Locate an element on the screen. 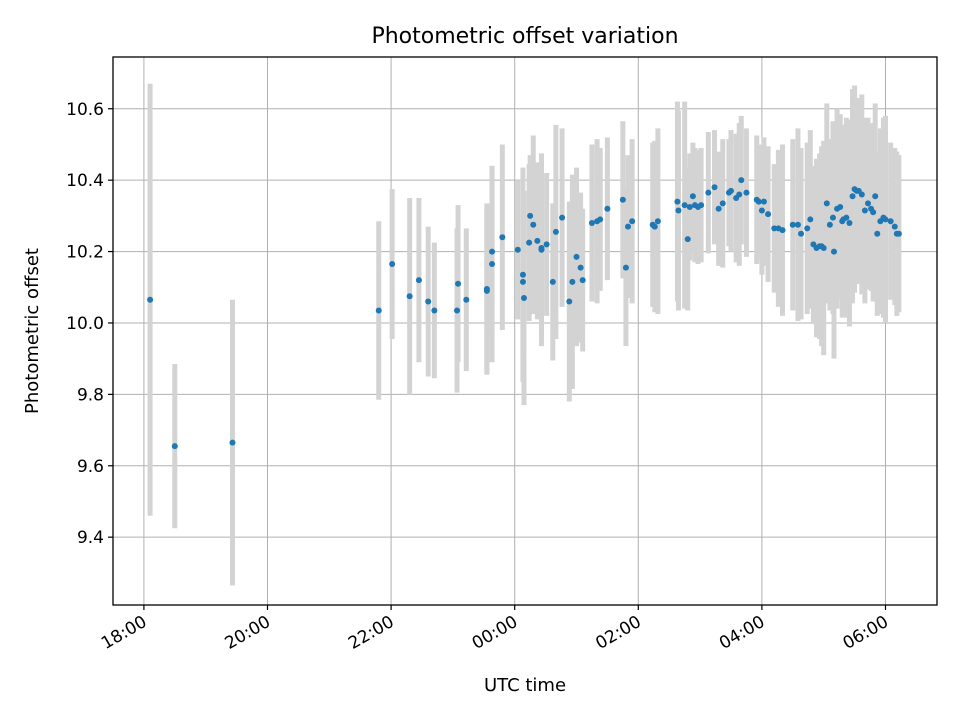  chart-title: Photometric offset variation is located at coordinates (524, 36).